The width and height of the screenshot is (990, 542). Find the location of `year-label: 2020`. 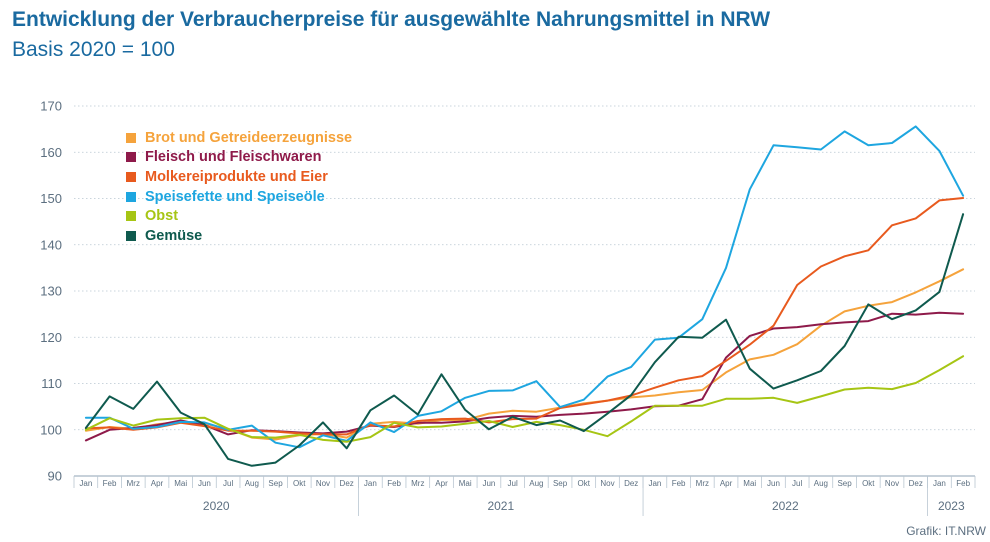

year-label: 2020 is located at coordinates (216, 506).